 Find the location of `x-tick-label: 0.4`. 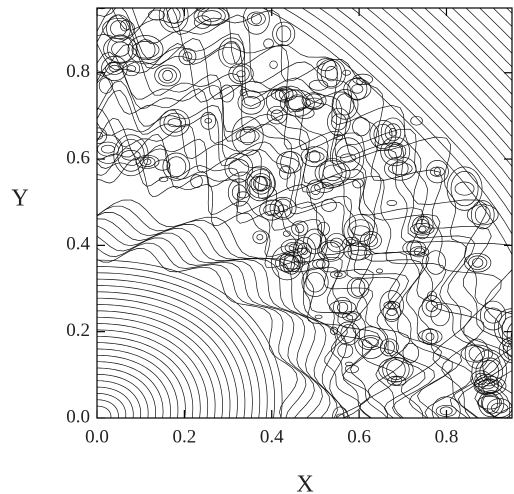

x-tick-label: 0.4 is located at coordinates (272, 436).